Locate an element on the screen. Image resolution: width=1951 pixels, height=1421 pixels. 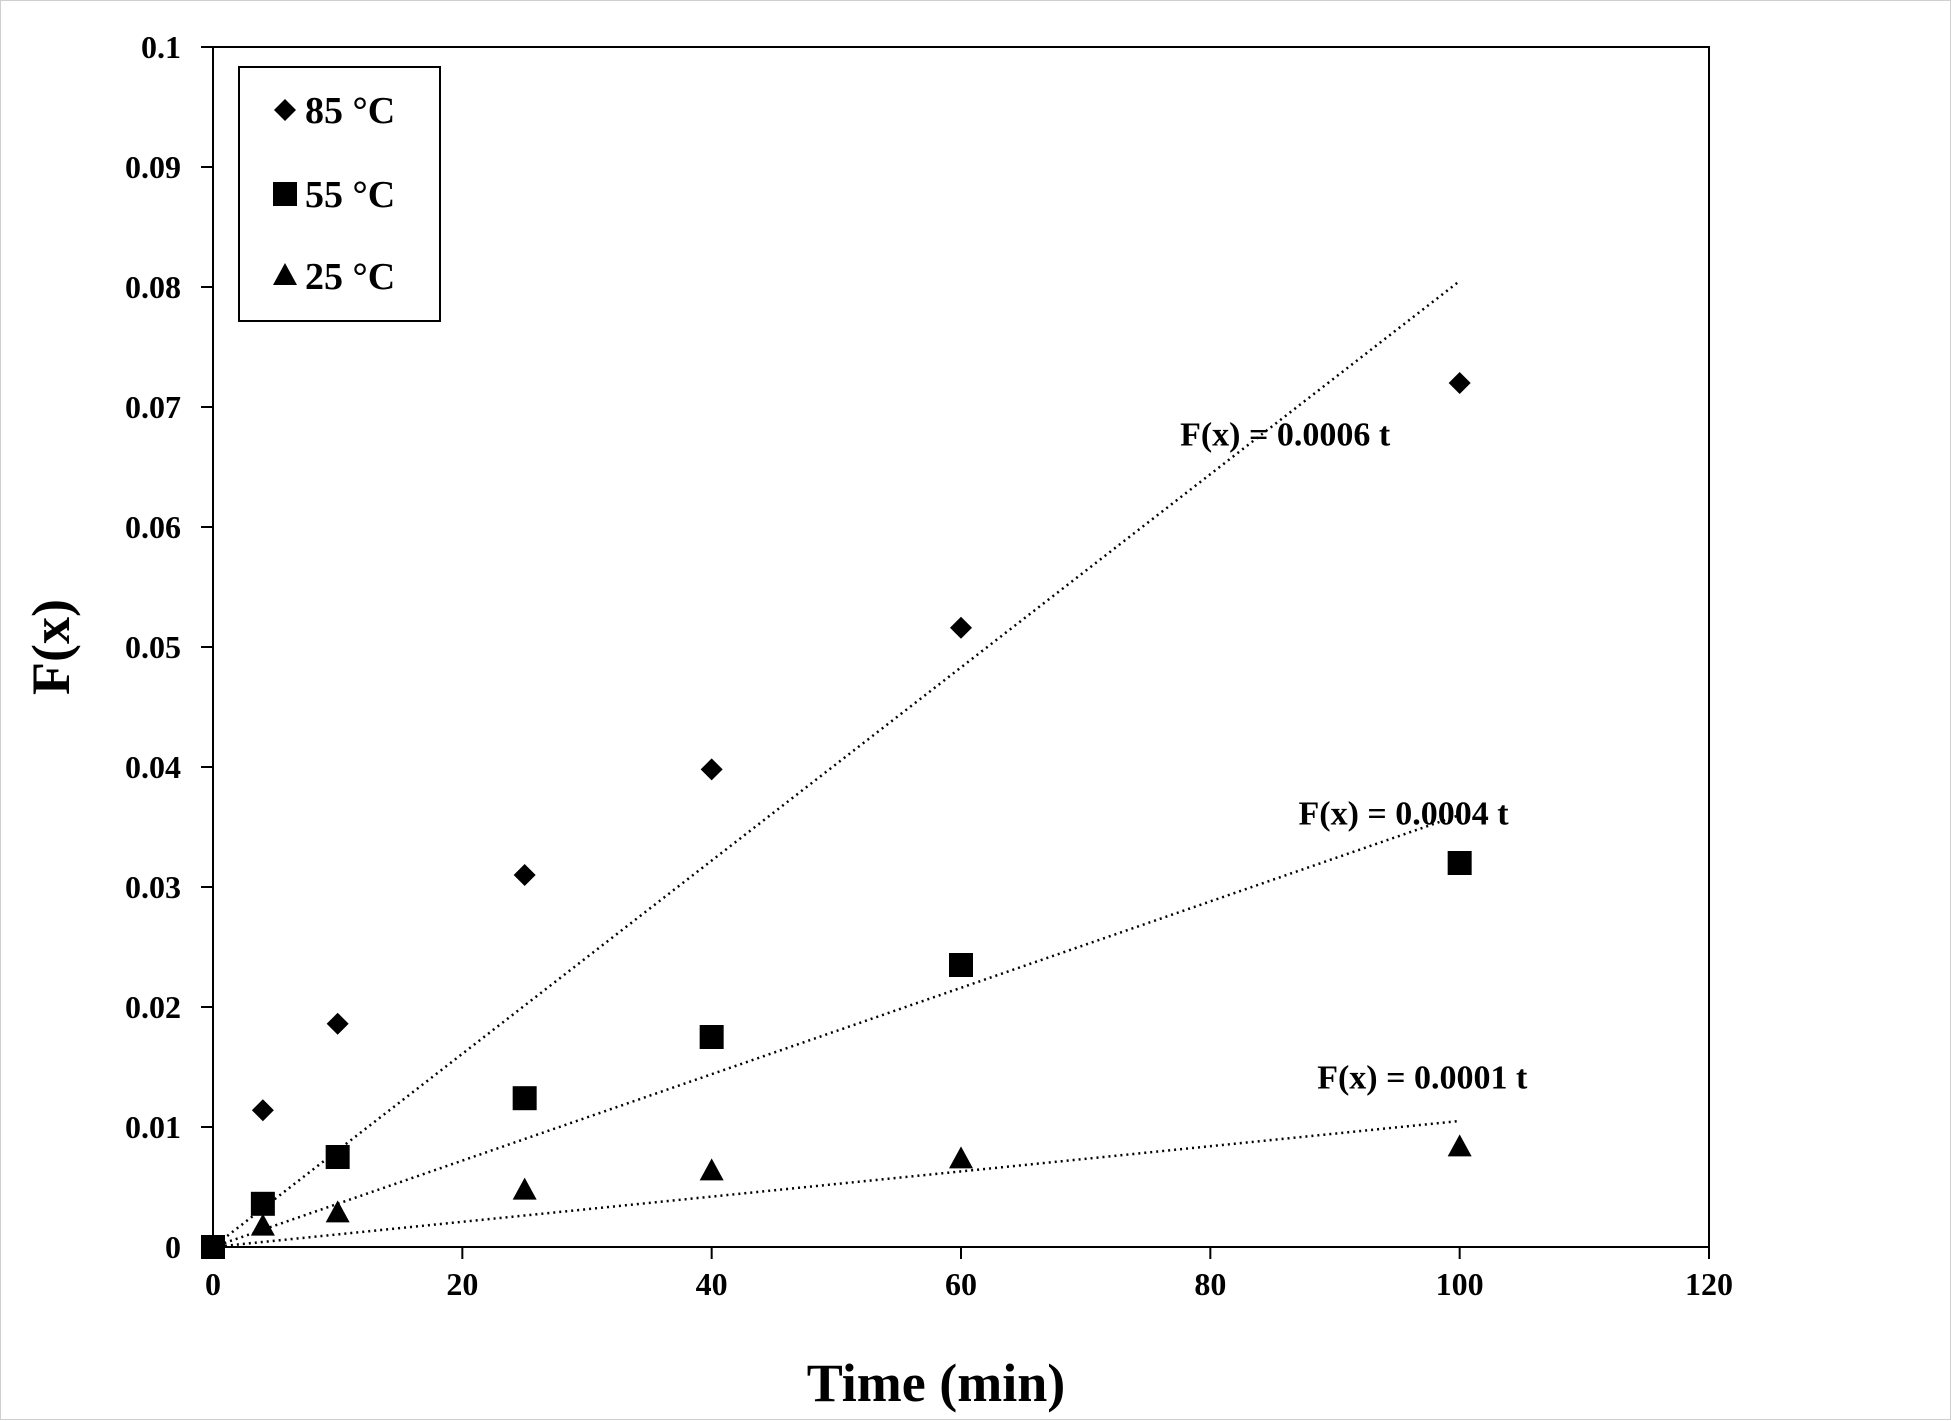
legend-box is located at coordinates (339, 194).